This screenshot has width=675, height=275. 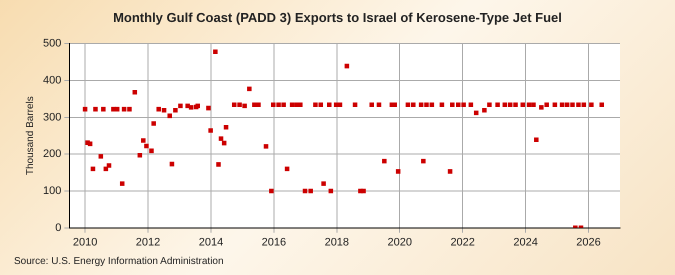 What do you see at coordinates (400, 242) in the screenshot?
I see `x-tick-label: 2020` at bounding box center [400, 242].